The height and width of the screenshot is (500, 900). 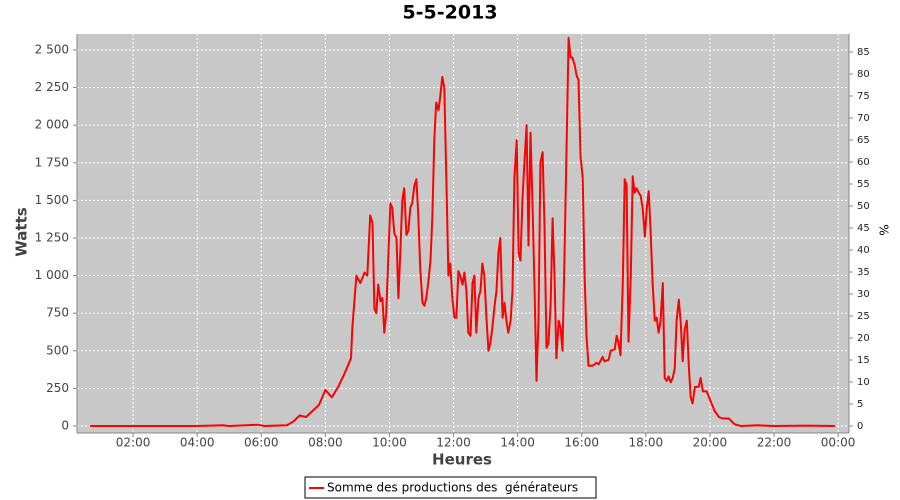 What do you see at coordinates (389, 443) in the screenshot?
I see `x-tick-label: 10:00` at bounding box center [389, 443].